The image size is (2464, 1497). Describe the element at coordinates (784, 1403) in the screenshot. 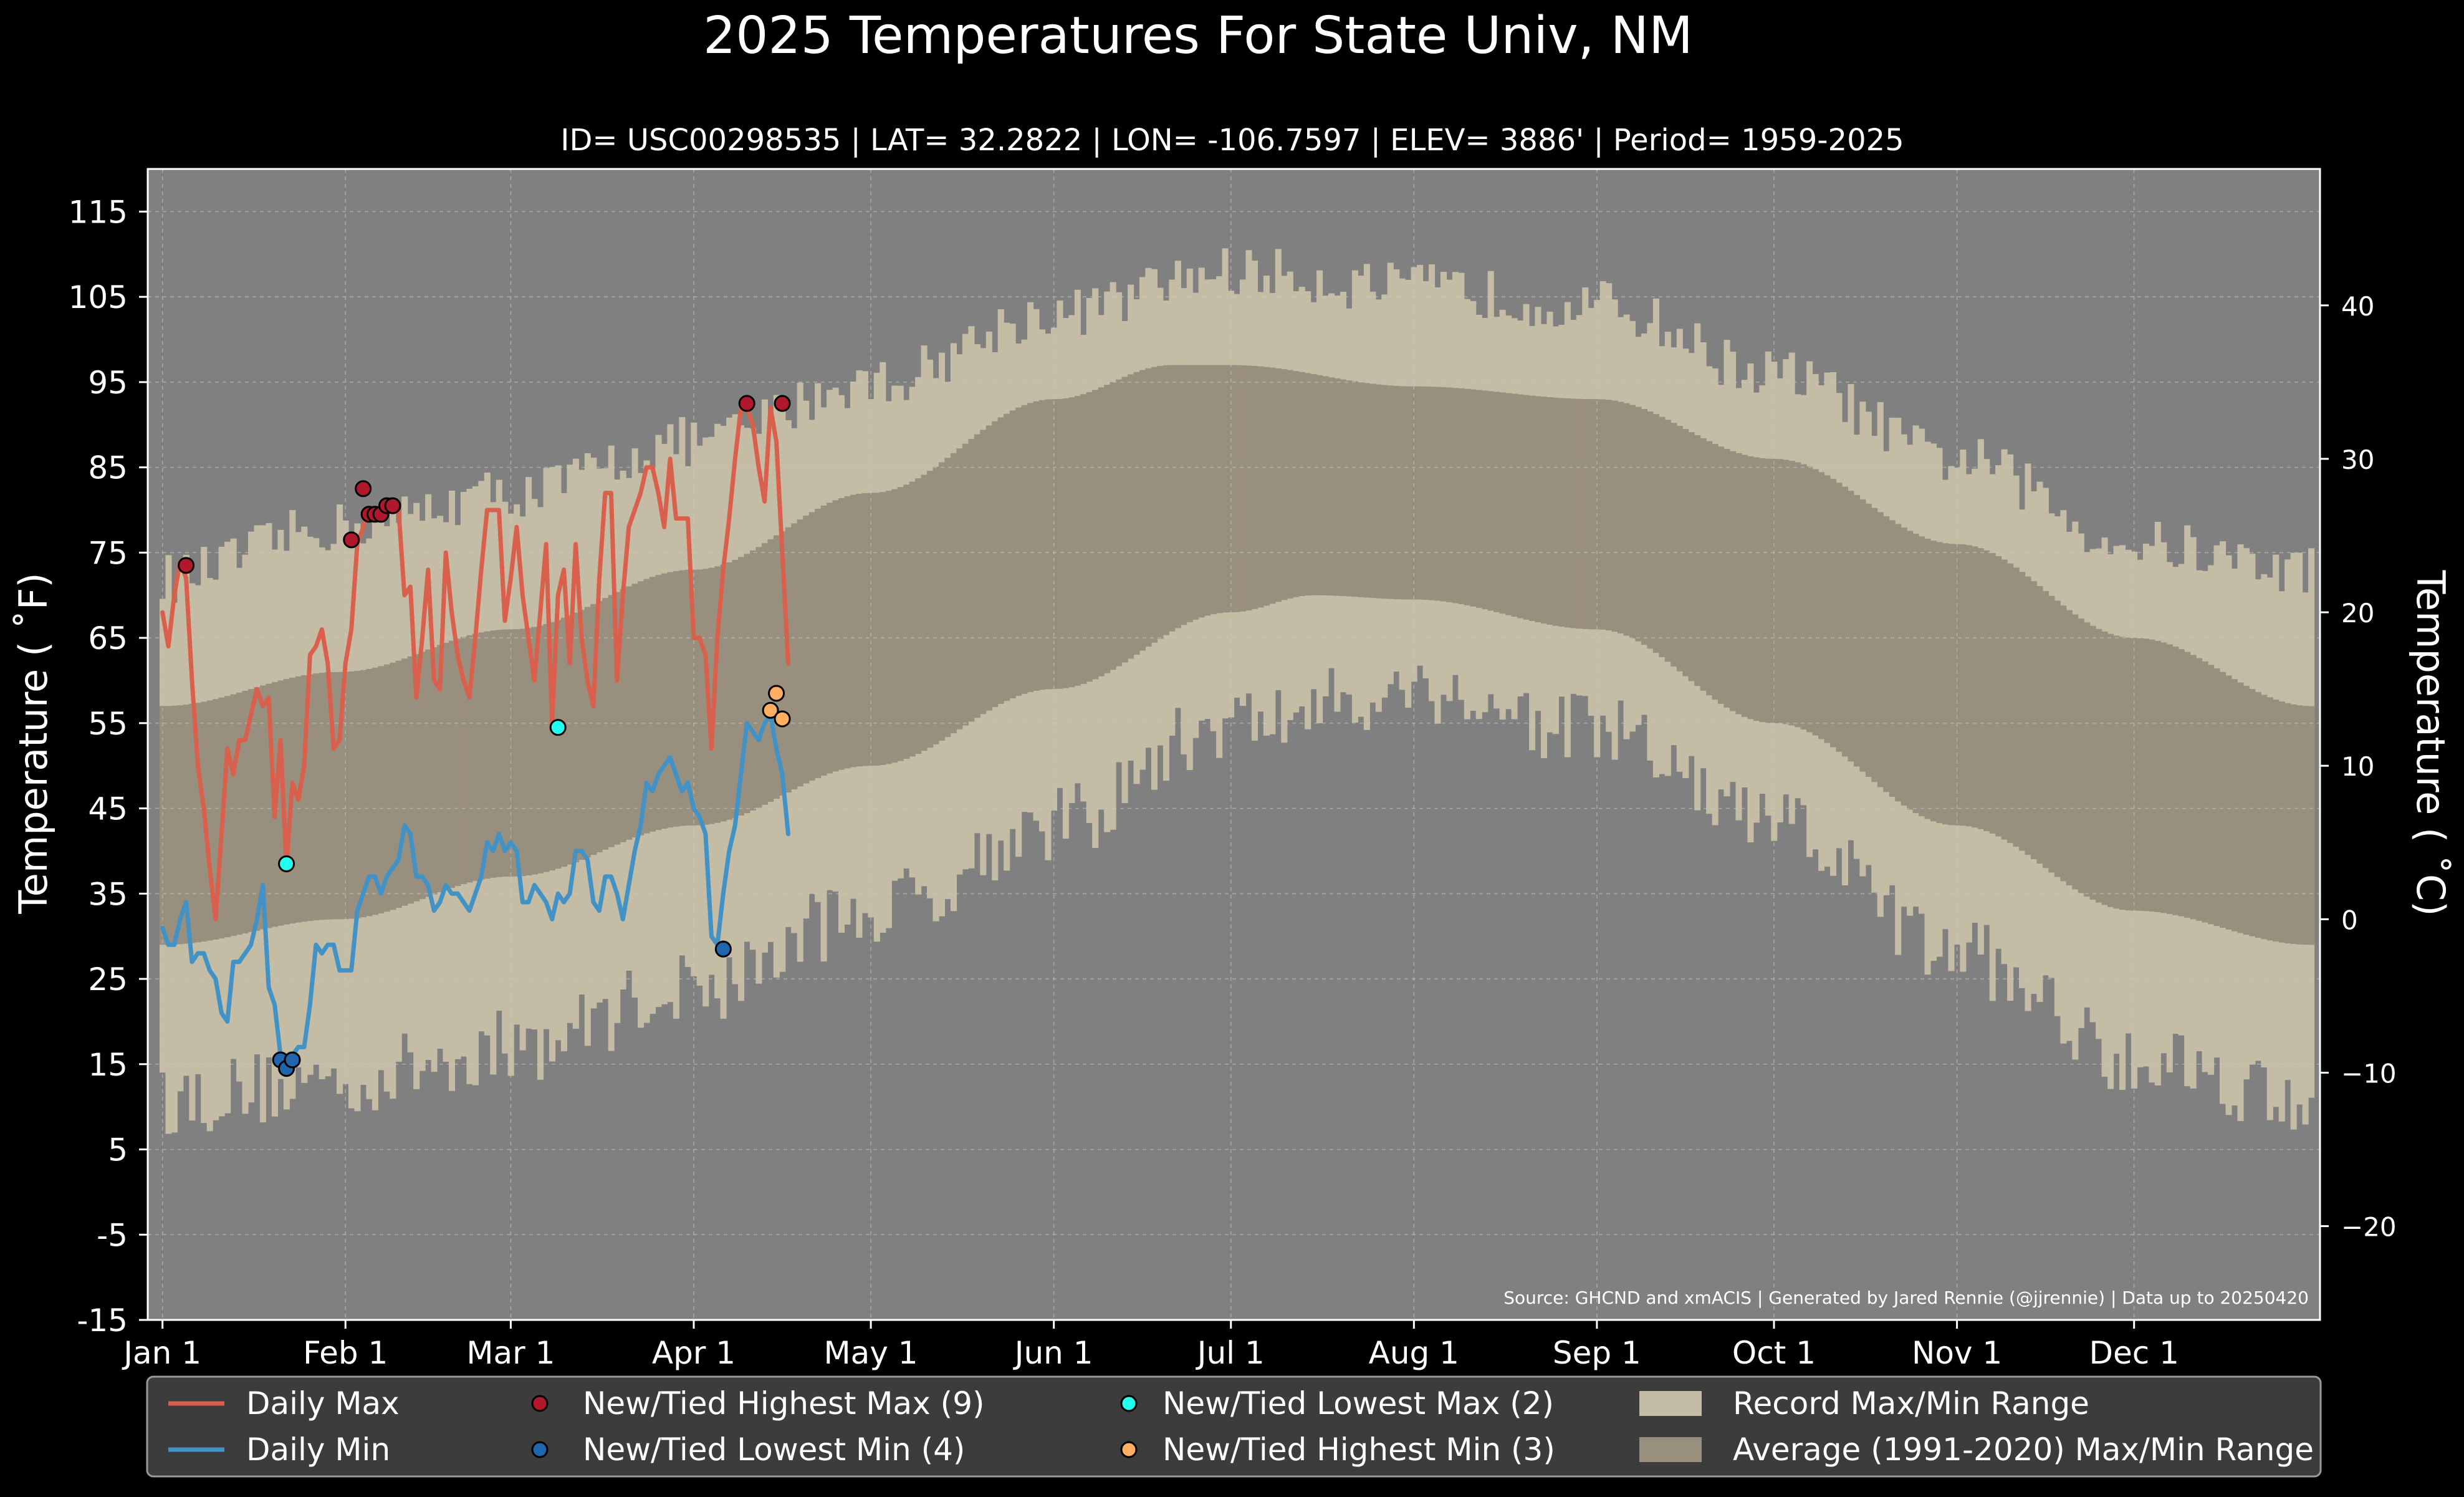

I see `legend-label-new-tied-highest-max-9: New/Tied Highest Max (9)` at that location.